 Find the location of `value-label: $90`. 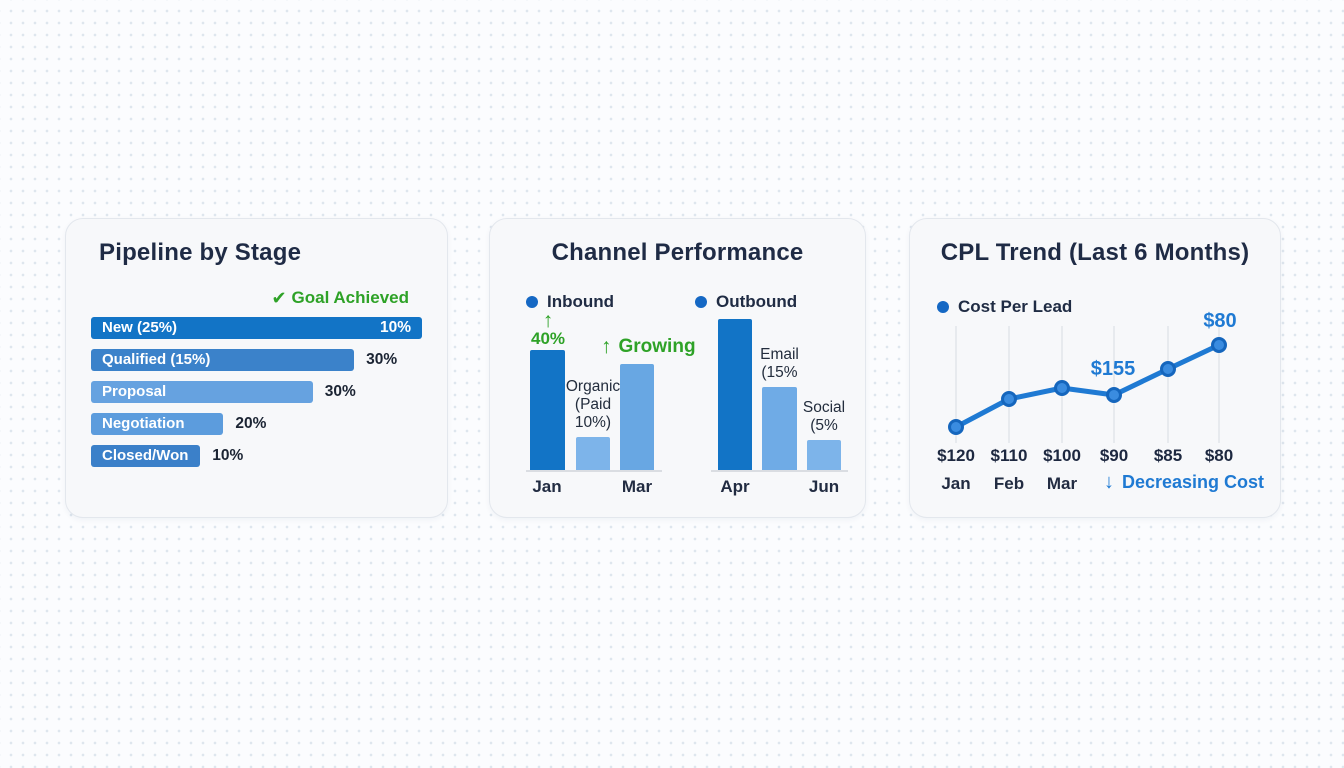

value-label: $90 is located at coordinates (1114, 455).